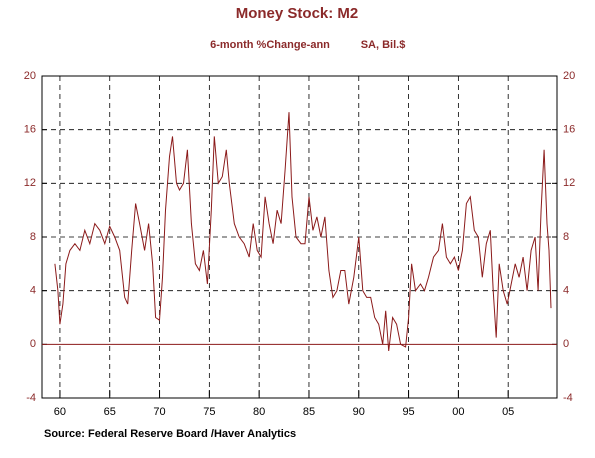 This screenshot has height=458, width=595. I want to click on y-tick-label: 0, so click(33, 344).